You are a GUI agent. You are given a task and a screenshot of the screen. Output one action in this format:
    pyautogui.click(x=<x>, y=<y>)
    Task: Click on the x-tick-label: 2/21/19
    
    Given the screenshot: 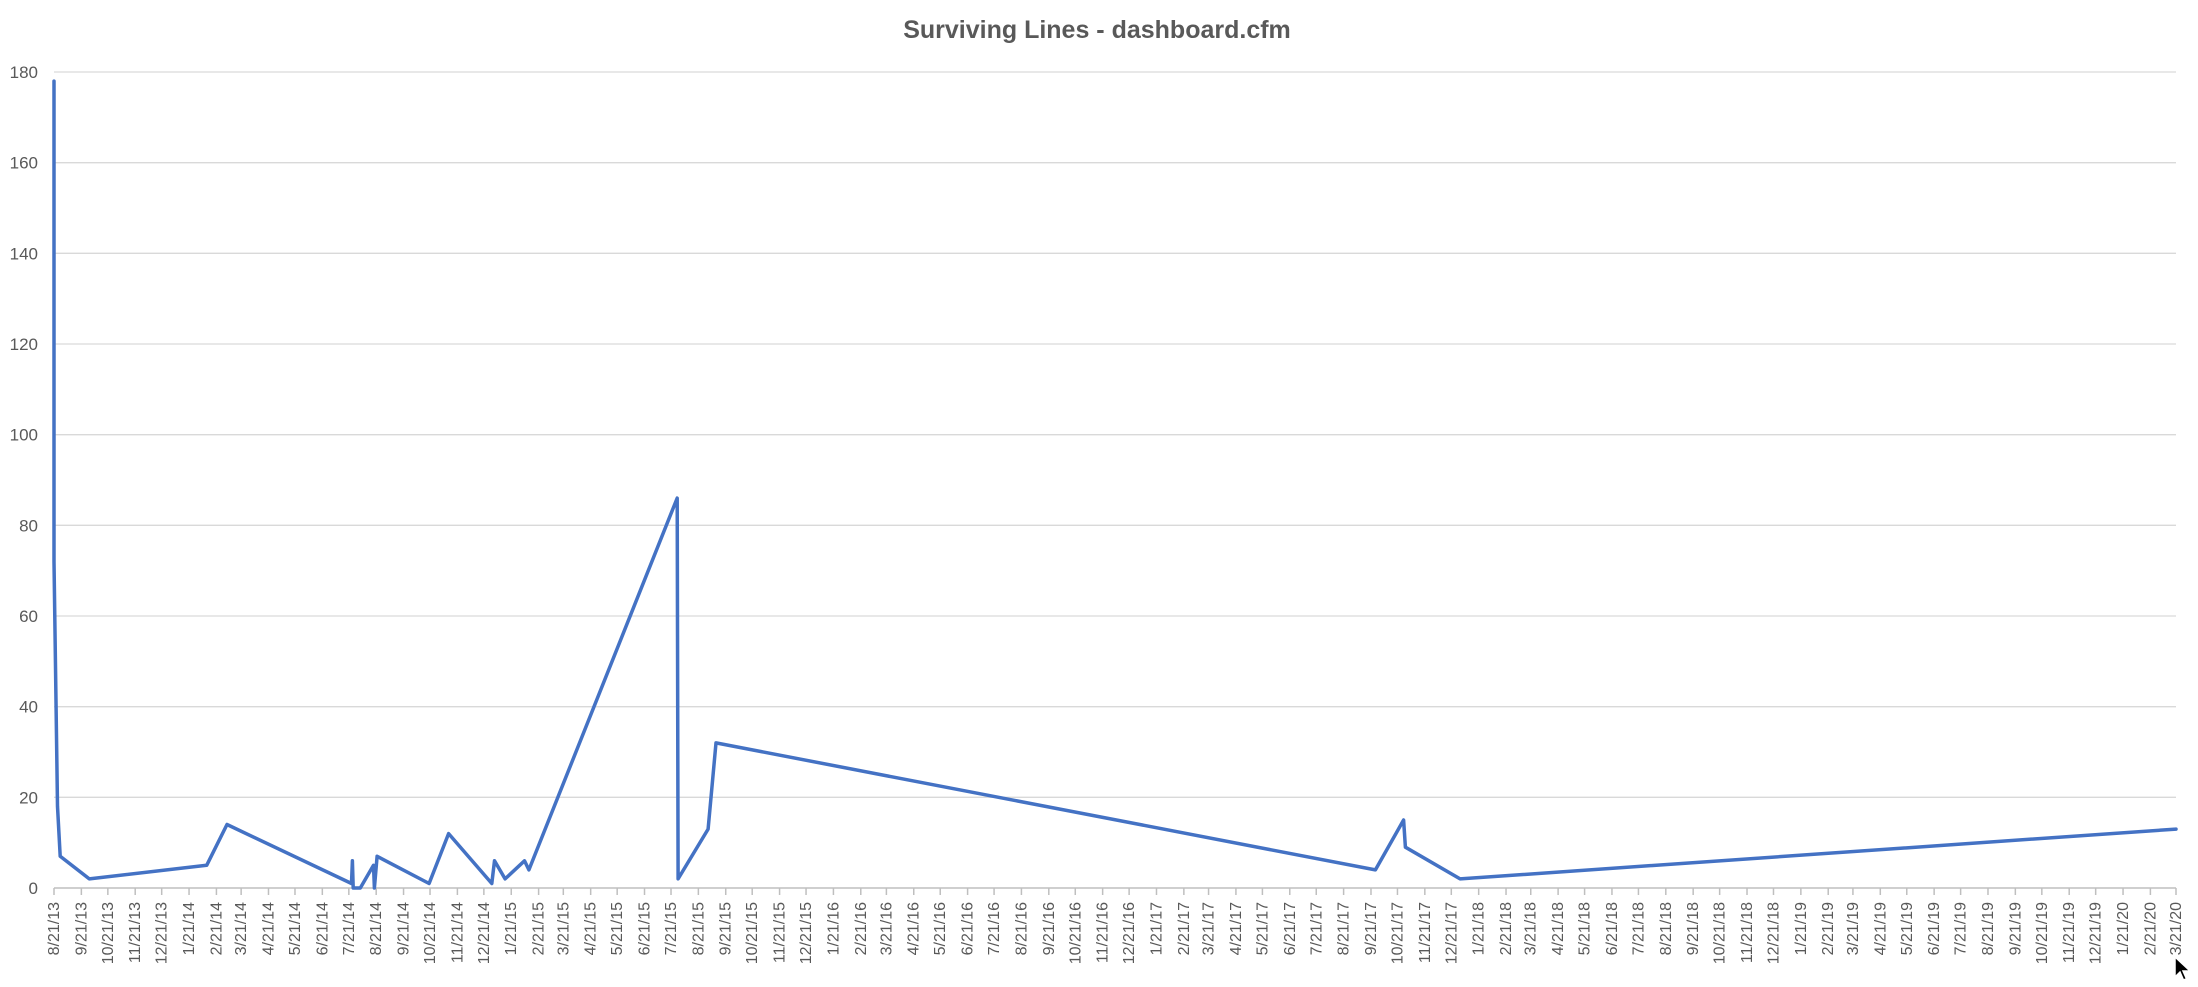 What is the action you would take?
    pyautogui.click(x=1828, y=928)
    